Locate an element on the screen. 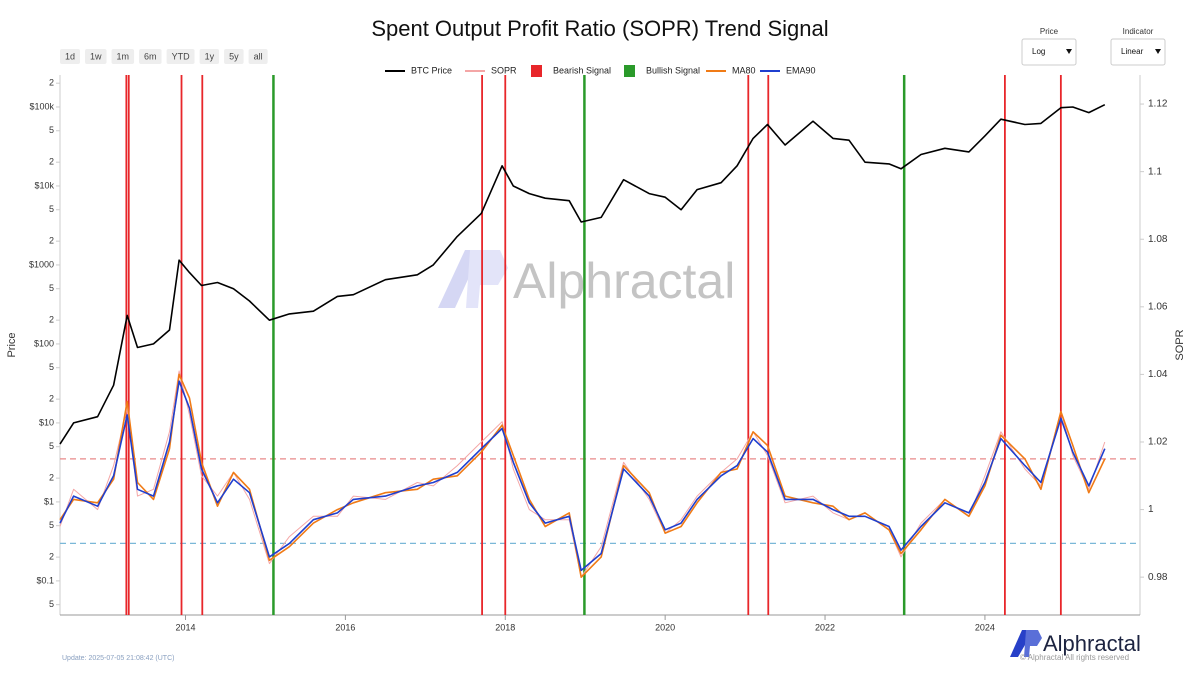 This screenshot has height=675, width=1200. legend-label: Bullish Signal is located at coordinates (673, 70).